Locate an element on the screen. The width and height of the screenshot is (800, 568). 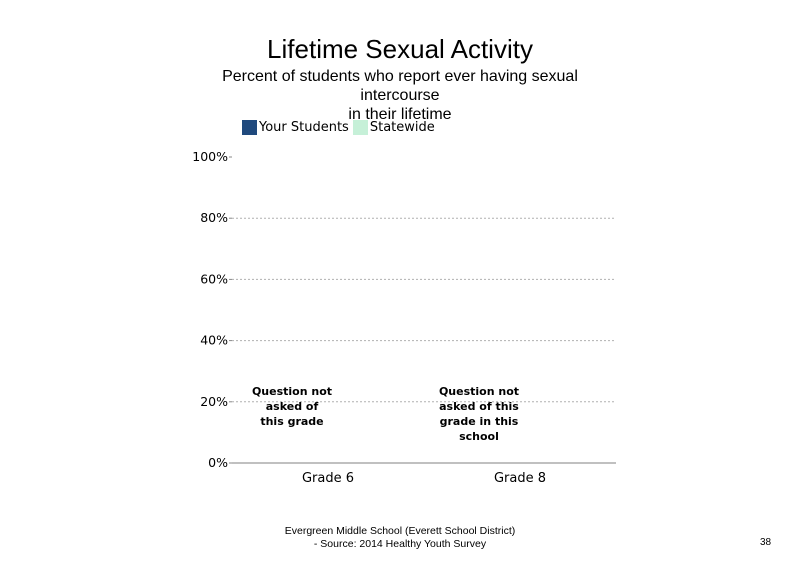
y-tick-label: 20% is located at coordinates (214, 401).